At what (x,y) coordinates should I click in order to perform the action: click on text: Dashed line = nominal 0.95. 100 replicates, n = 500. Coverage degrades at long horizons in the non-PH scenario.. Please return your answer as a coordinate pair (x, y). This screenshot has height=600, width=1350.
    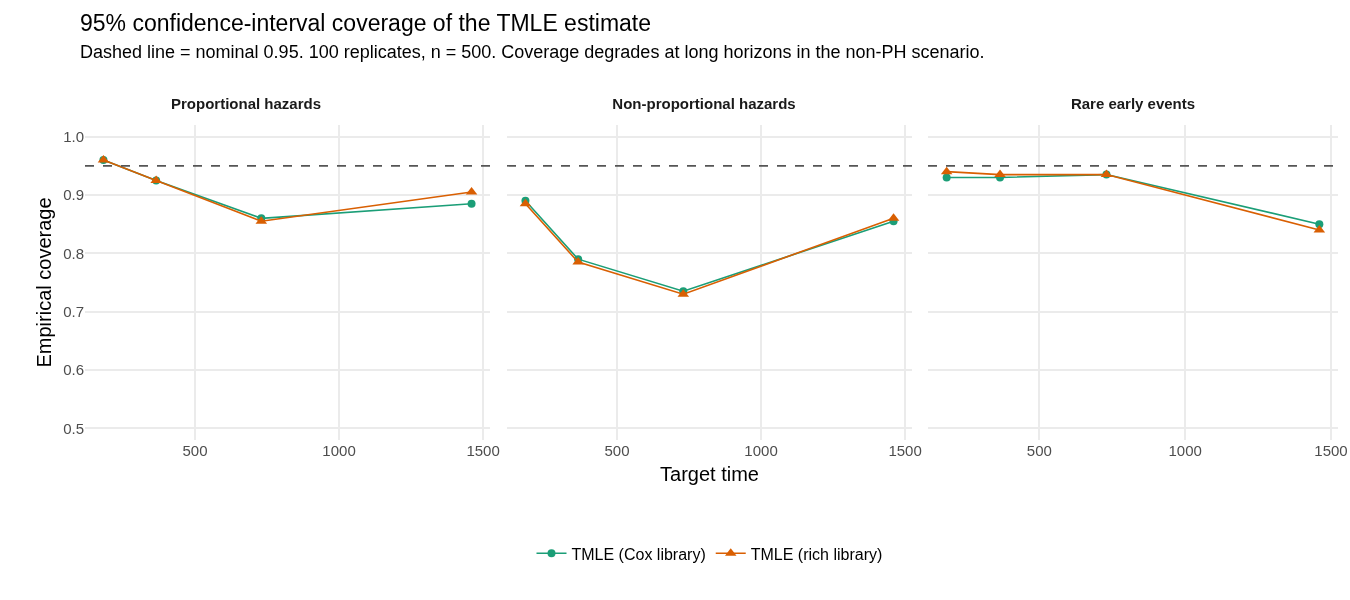
    Looking at the image, I should click on (533, 52).